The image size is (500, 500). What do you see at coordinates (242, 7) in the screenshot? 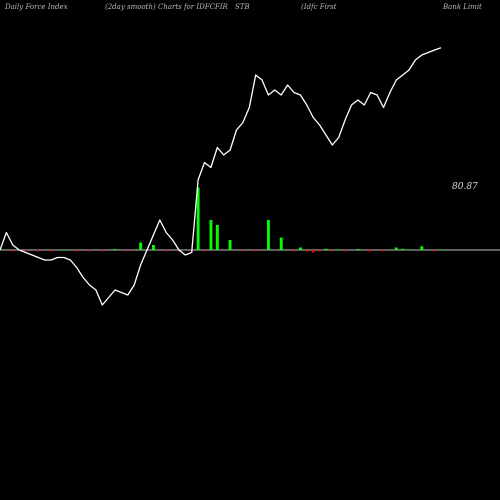
I see `chart-title-part-3: STB` at bounding box center [242, 7].